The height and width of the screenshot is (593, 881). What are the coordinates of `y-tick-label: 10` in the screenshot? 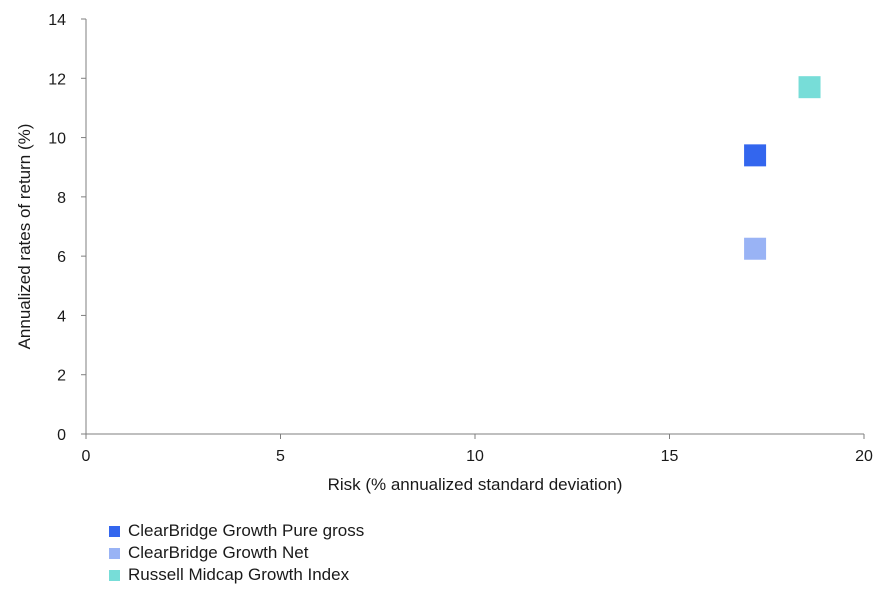 It's located at (57, 139).